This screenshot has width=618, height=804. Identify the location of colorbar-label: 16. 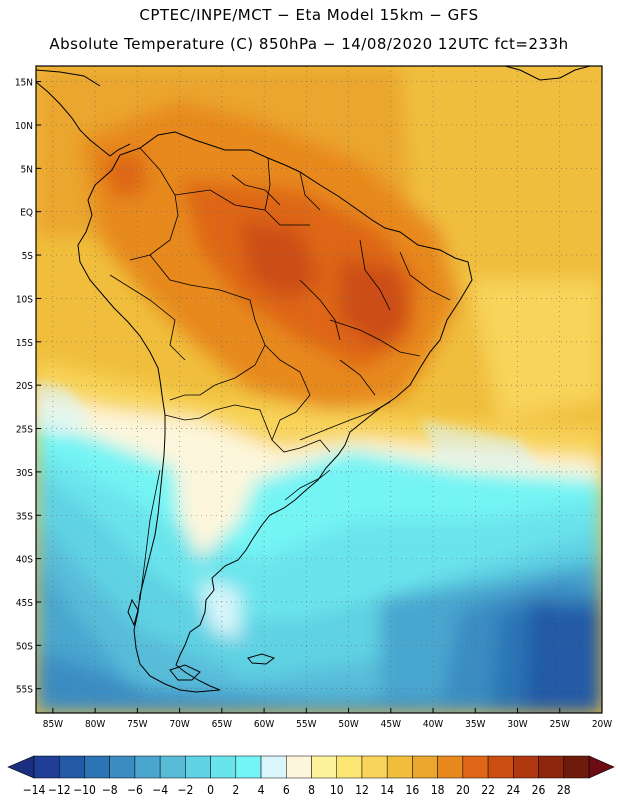
(413, 790).